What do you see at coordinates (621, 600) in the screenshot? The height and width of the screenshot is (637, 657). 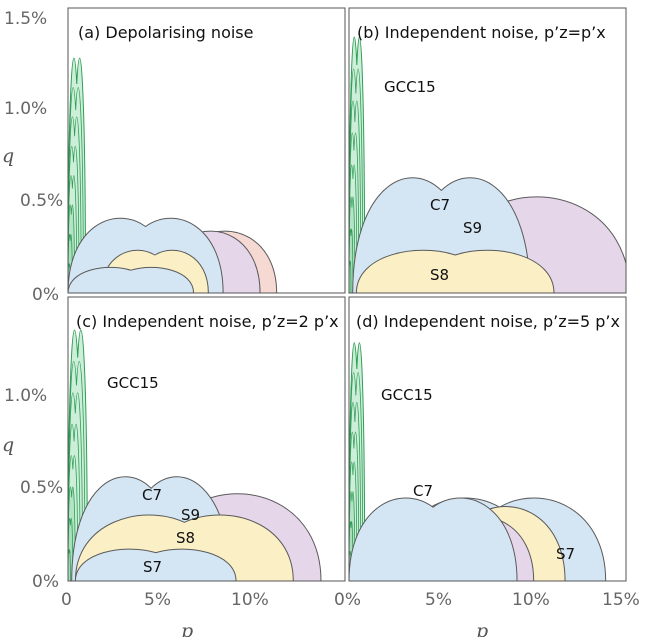 I see `xtick-right-15: 15%` at bounding box center [621, 600].